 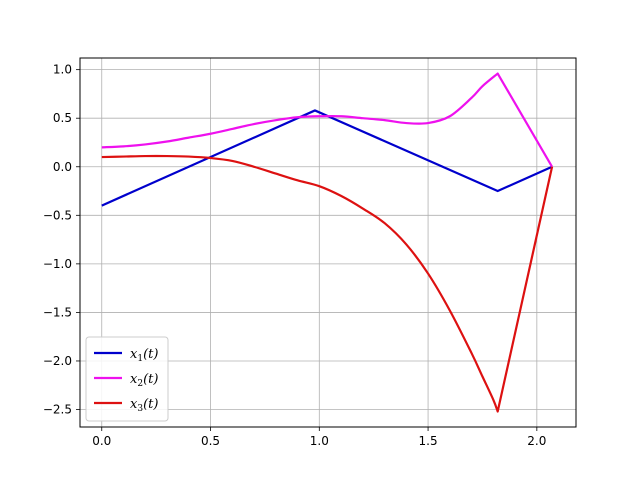 I want to click on x-tick-label: 2.0, so click(x=536, y=441).